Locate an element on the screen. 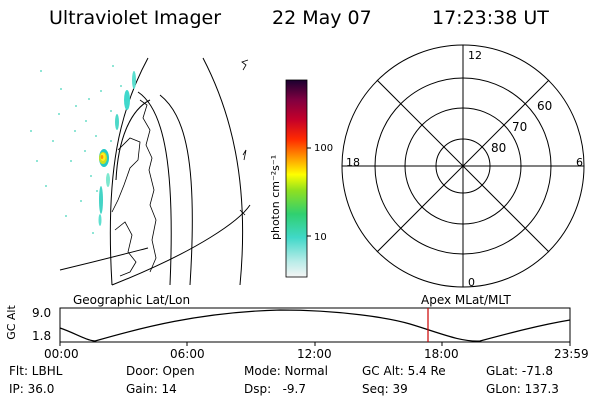  lat-label-70: 70 is located at coordinates (519, 127).